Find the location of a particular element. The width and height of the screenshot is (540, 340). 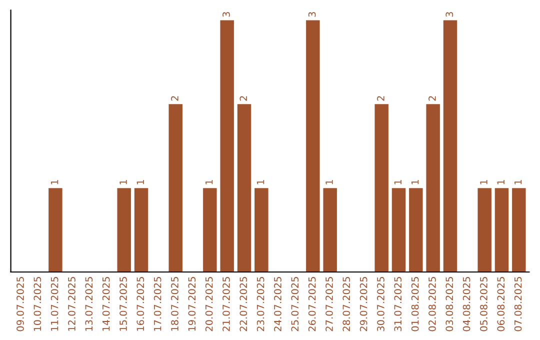

x-tick-label: 03.08.2025 is located at coordinates (450, 304).